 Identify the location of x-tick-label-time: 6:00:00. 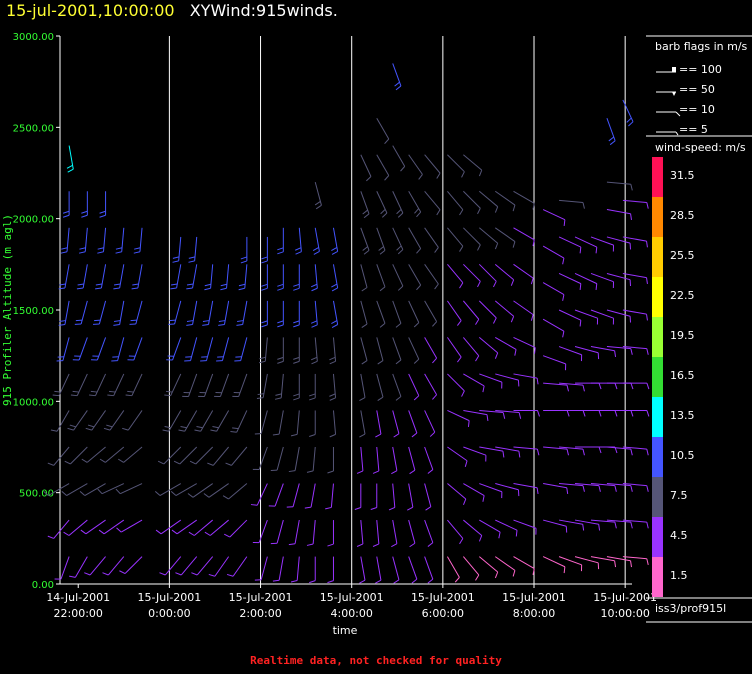
(443, 613).